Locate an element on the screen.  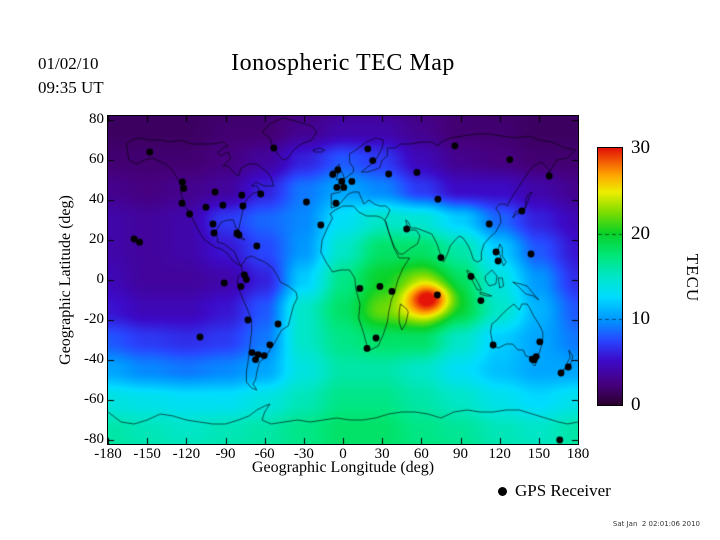
x-tick-label: -180 is located at coordinates (108, 454).